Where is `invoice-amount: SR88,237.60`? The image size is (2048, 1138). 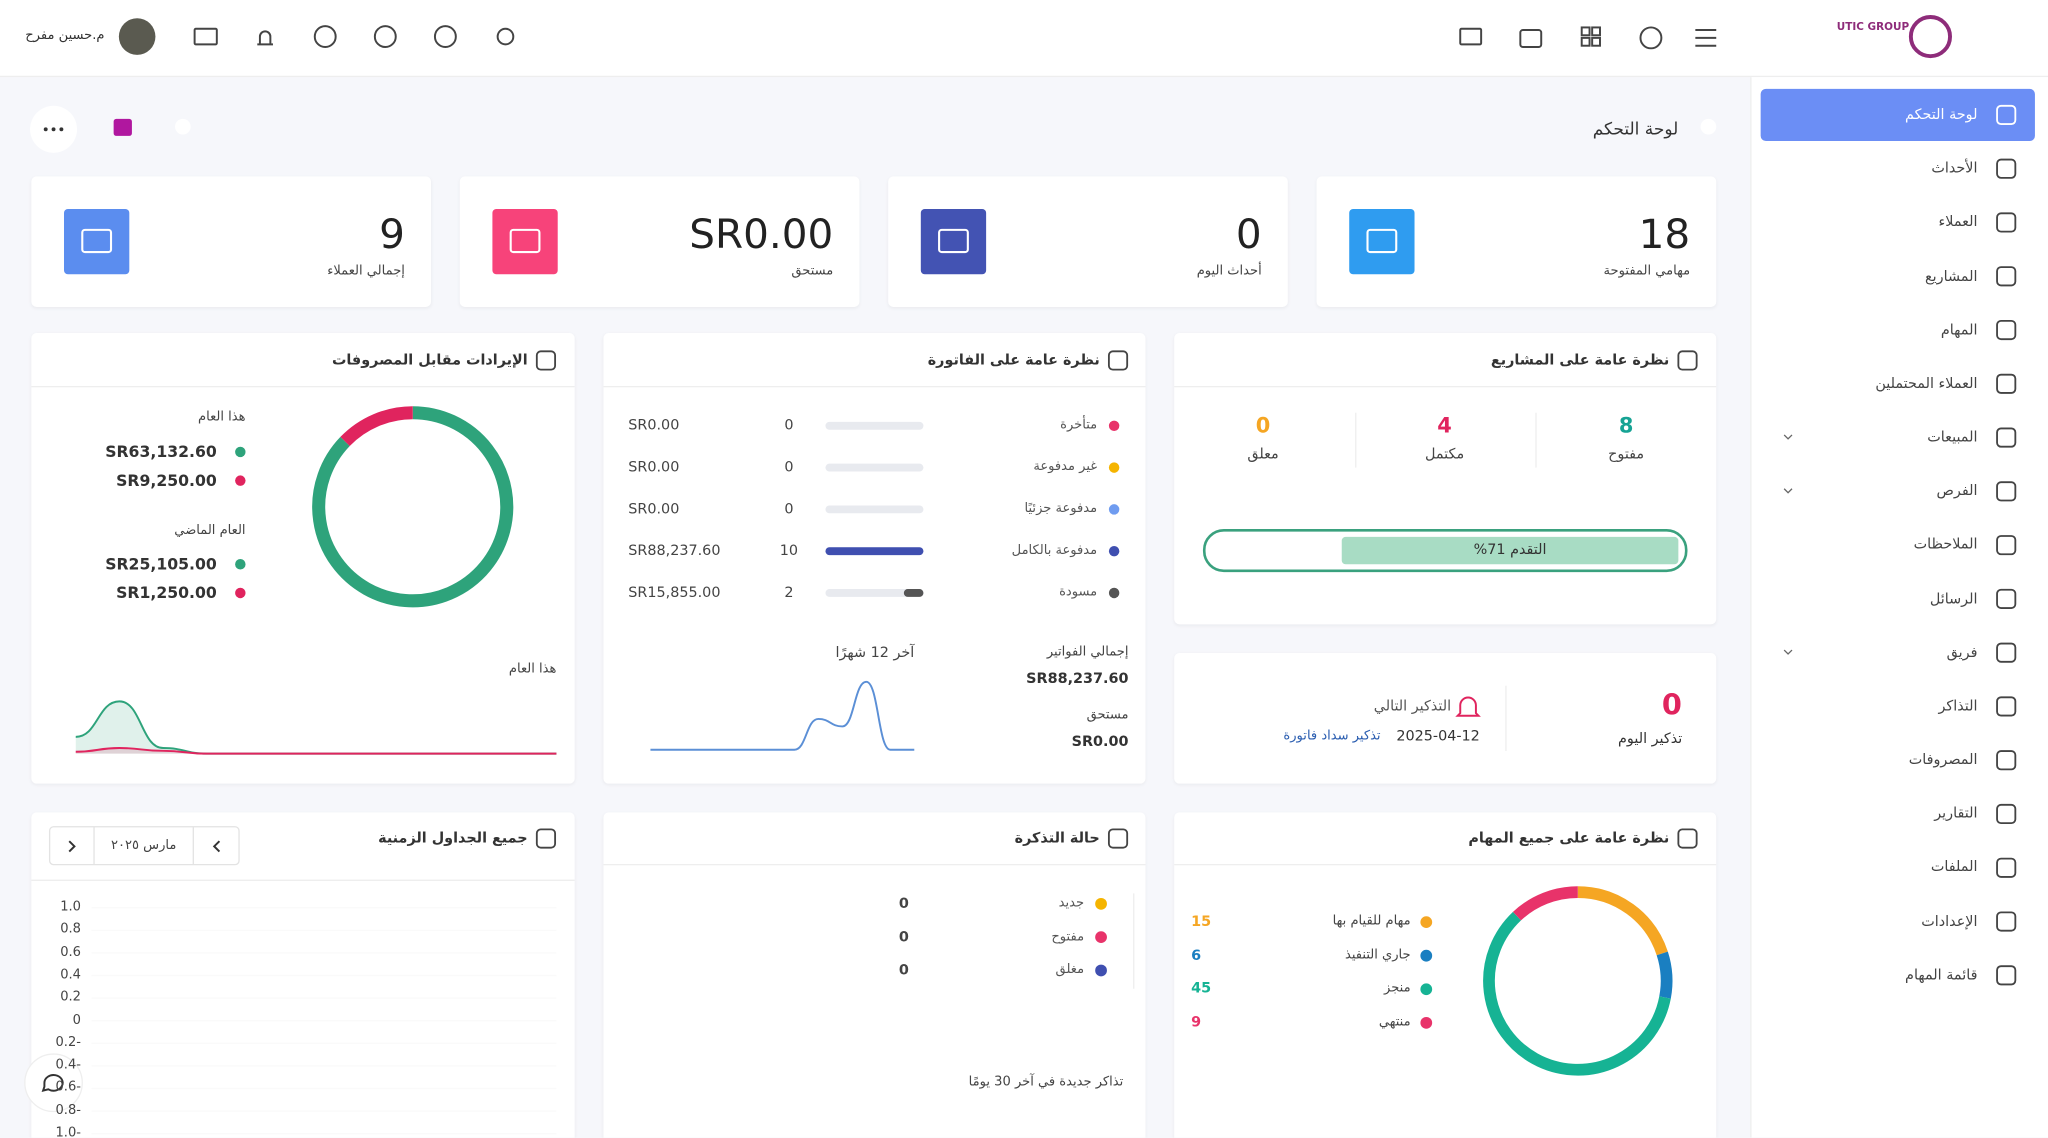 invoice-amount: SR88,237.60 is located at coordinates (674, 551).